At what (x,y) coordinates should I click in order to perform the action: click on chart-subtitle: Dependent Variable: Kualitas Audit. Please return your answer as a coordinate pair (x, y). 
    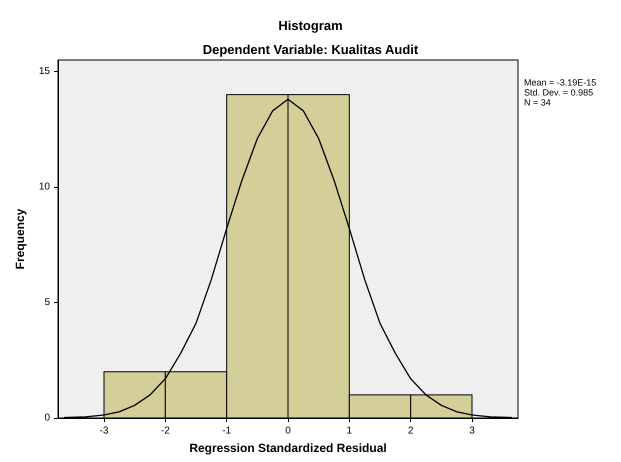
    Looking at the image, I should click on (310, 49).